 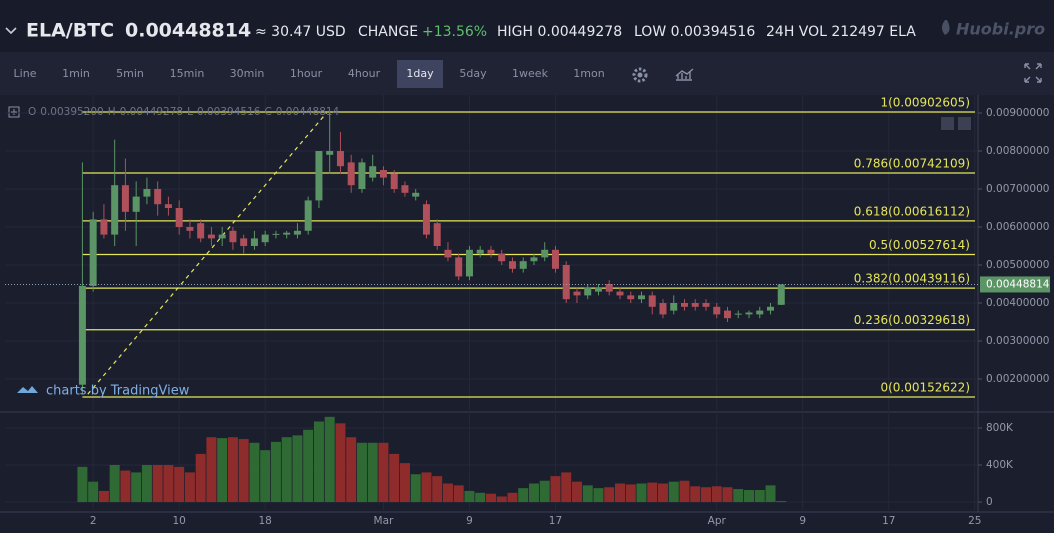 I want to click on settings-icon, so click(x=640, y=75).